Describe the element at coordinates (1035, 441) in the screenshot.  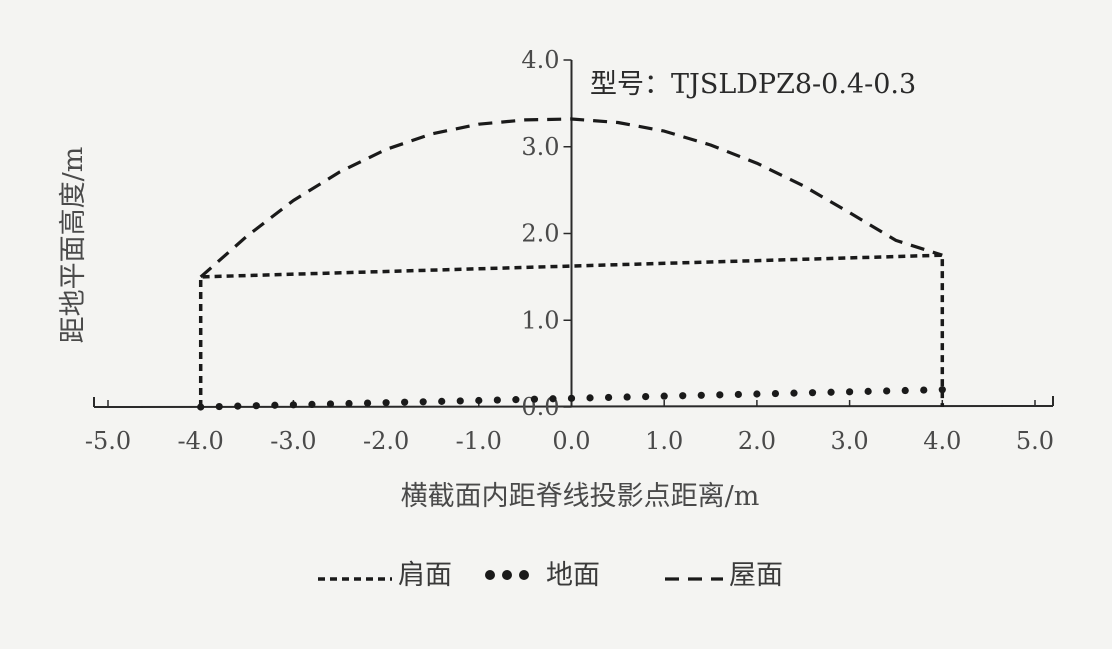
I see `x-tick-label: 5.0` at that location.